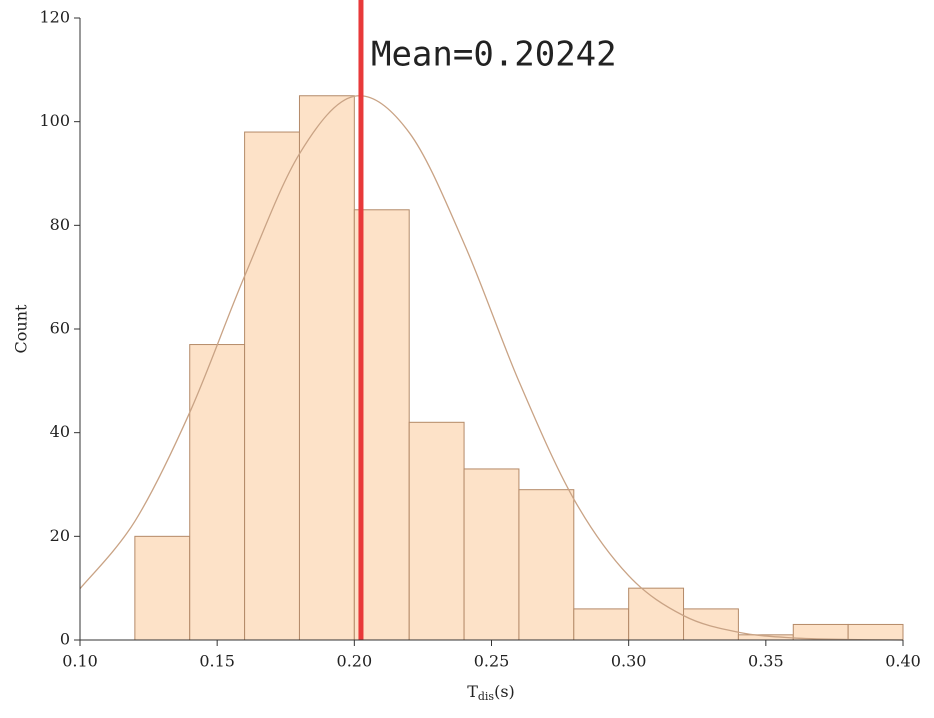 Image resolution: width=934 pixels, height=718 pixels. I want to click on y-tick-label: 60, so click(60, 328).